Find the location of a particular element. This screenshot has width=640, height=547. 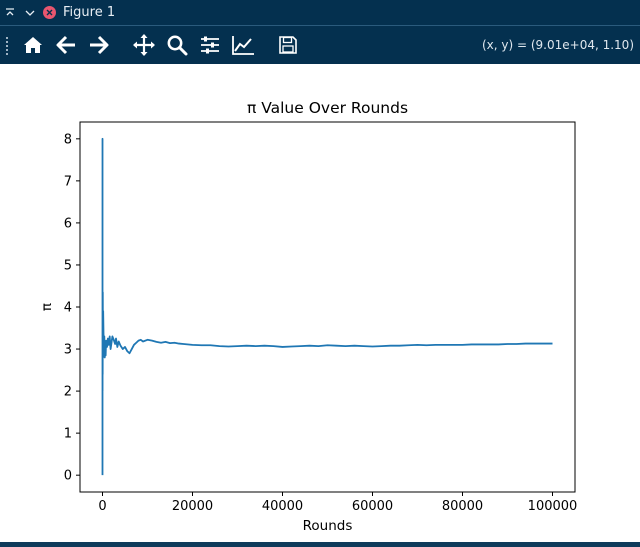

edit-axis-button is located at coordinates (242, 45).